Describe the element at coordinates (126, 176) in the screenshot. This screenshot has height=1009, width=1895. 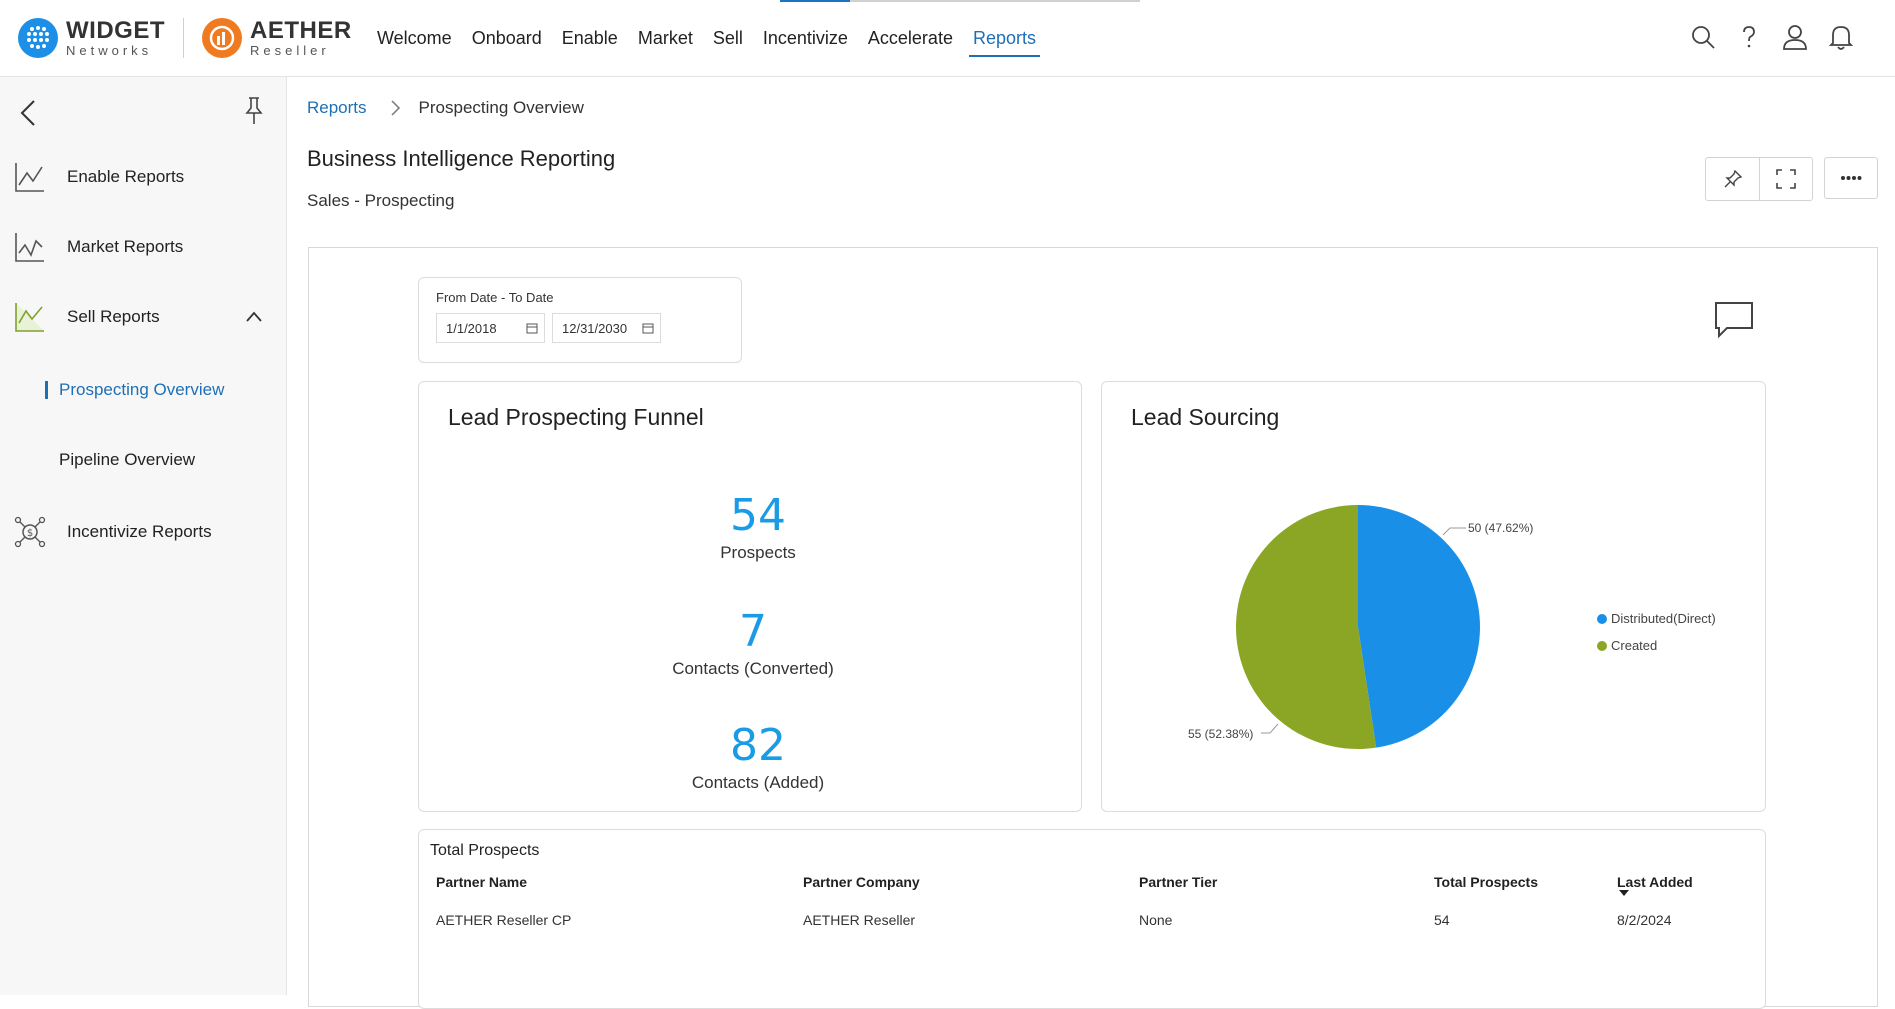
I see `sidebar-item-label: Enable Reports` at that location.